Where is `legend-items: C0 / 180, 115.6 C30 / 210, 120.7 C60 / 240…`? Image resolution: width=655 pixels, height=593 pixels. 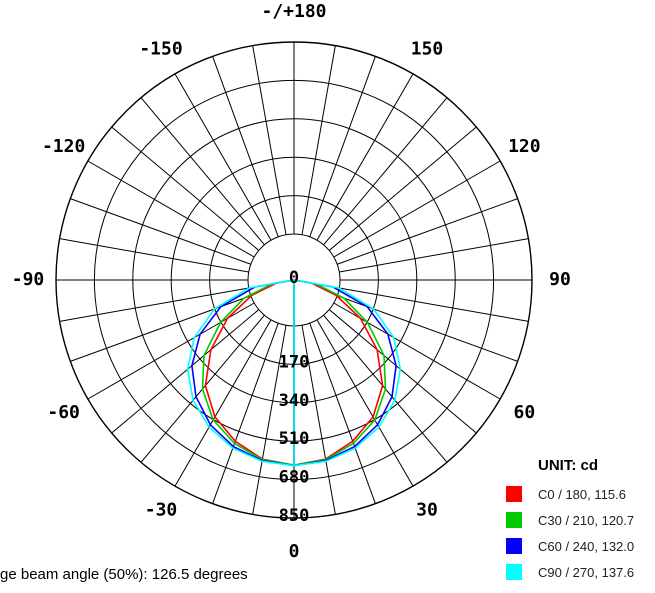
legend-items: C0 / 180, 115.6 C30 / 210, 120.7 C60 / 240… is located at coordinates (570, 533).